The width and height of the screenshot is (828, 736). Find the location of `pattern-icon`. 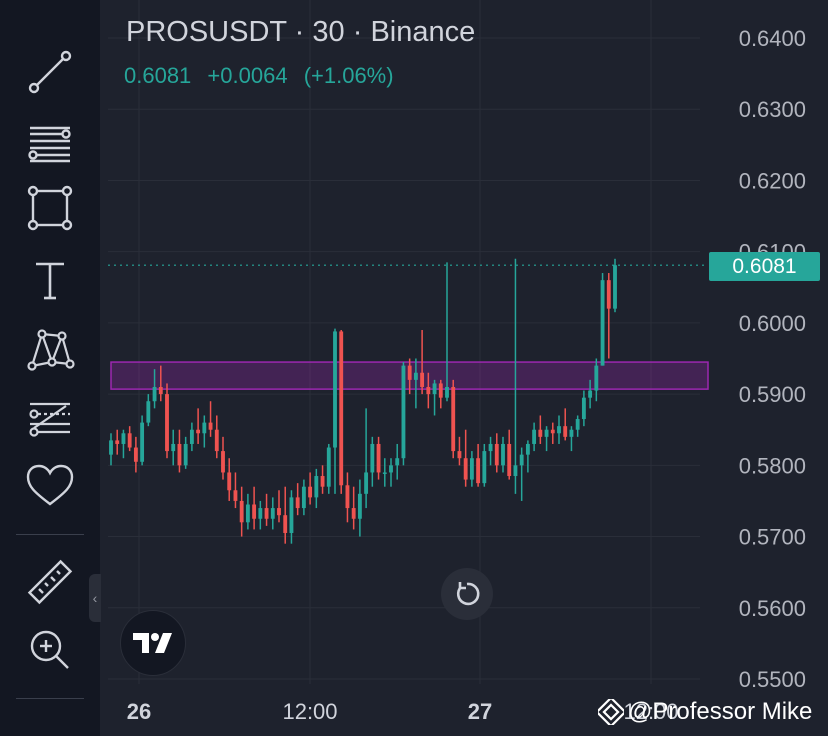

pattern-icon is located at coordinates (50, 348).